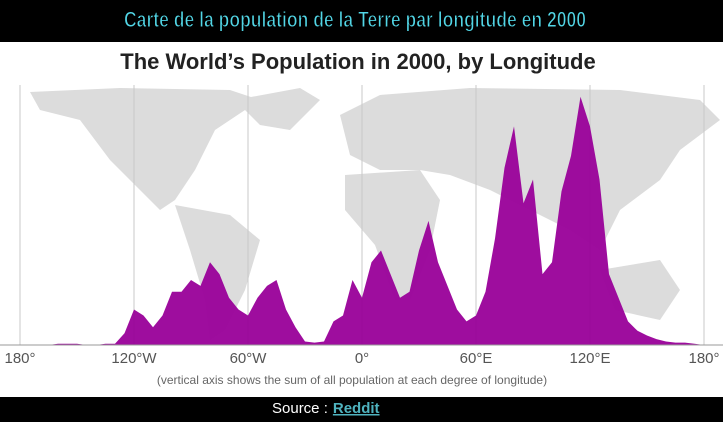  Describe the element at coordinates (249, 358) in the screenshot. I see `x-tick-label: 60°W` at that location.